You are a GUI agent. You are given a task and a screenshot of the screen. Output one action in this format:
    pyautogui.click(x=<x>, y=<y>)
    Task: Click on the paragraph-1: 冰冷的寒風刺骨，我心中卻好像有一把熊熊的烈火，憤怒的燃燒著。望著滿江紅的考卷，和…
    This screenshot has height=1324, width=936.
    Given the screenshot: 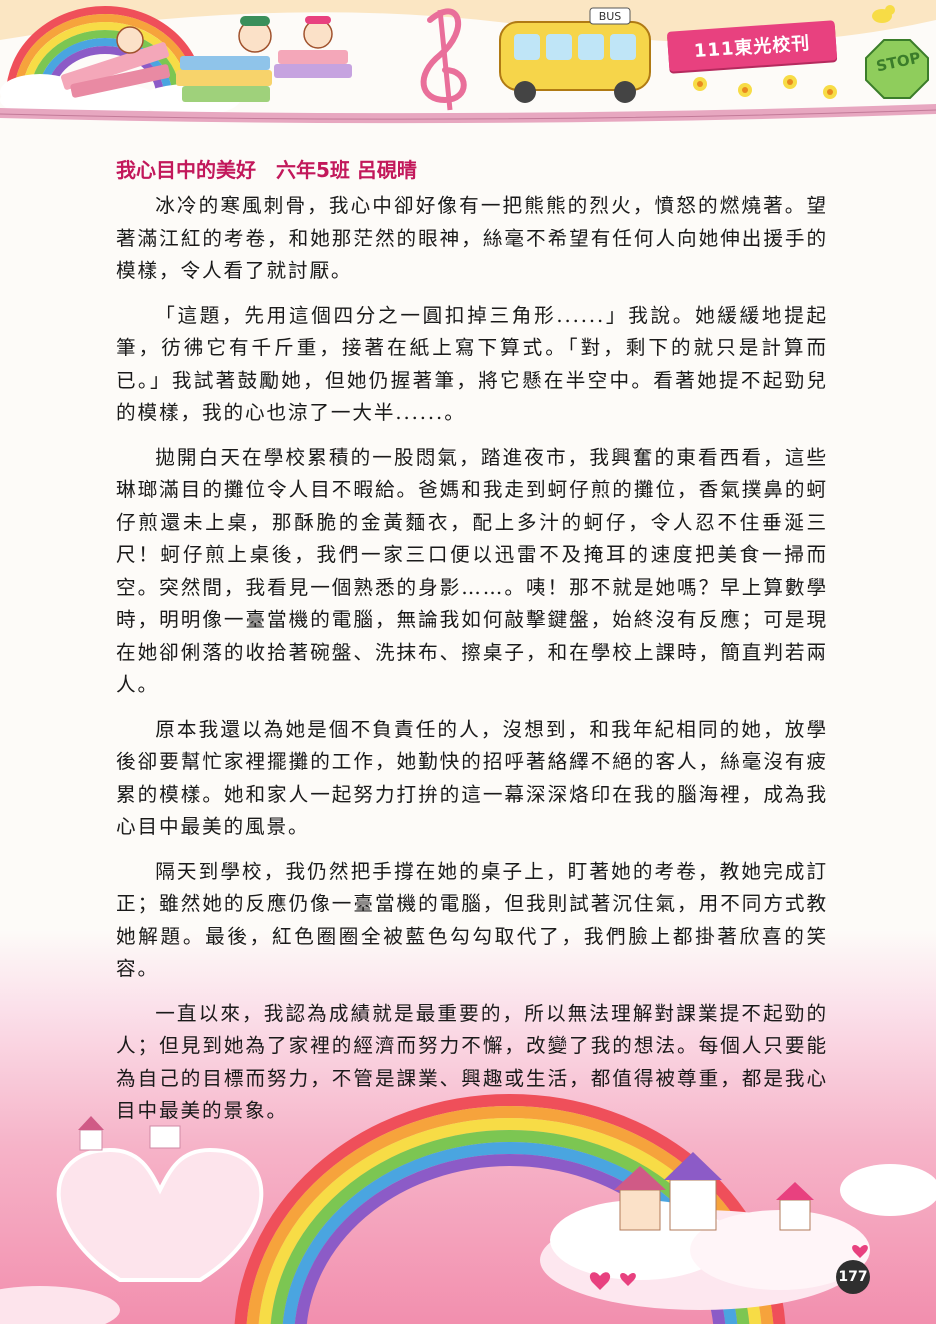 What is the action you would take?
    pyautogui.click(x=472, y=238)
    